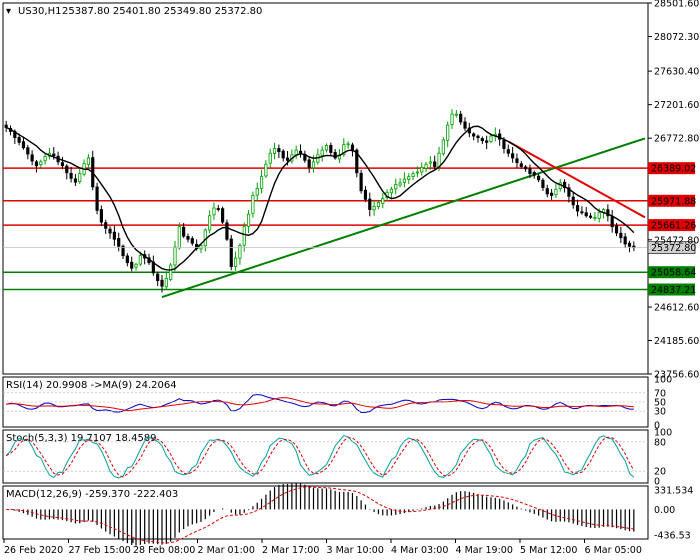  What do you see at coordinates (484, 550) in the screenshot?
I see `time-tick-label: 4 Mar 19:00` at bounding box center [484, 550].